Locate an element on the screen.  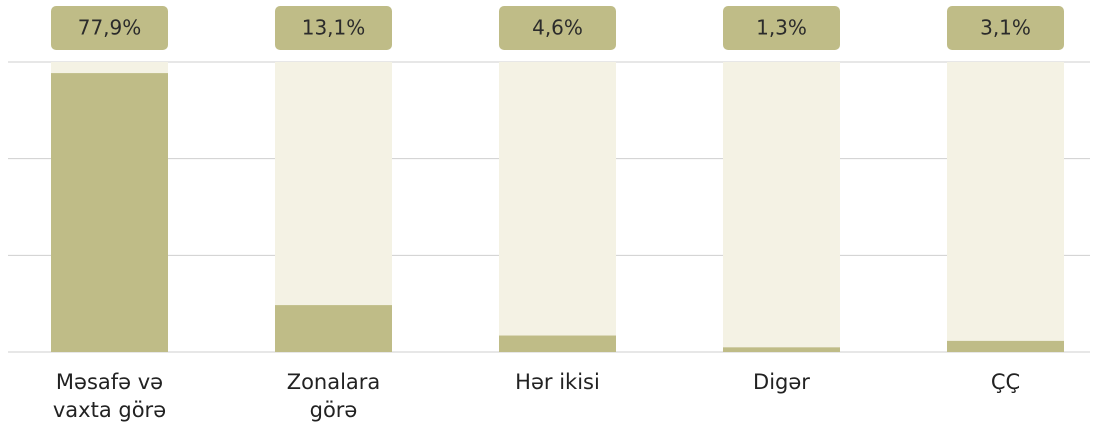
value-label: 13,1% is located at coordinates (334, 28).